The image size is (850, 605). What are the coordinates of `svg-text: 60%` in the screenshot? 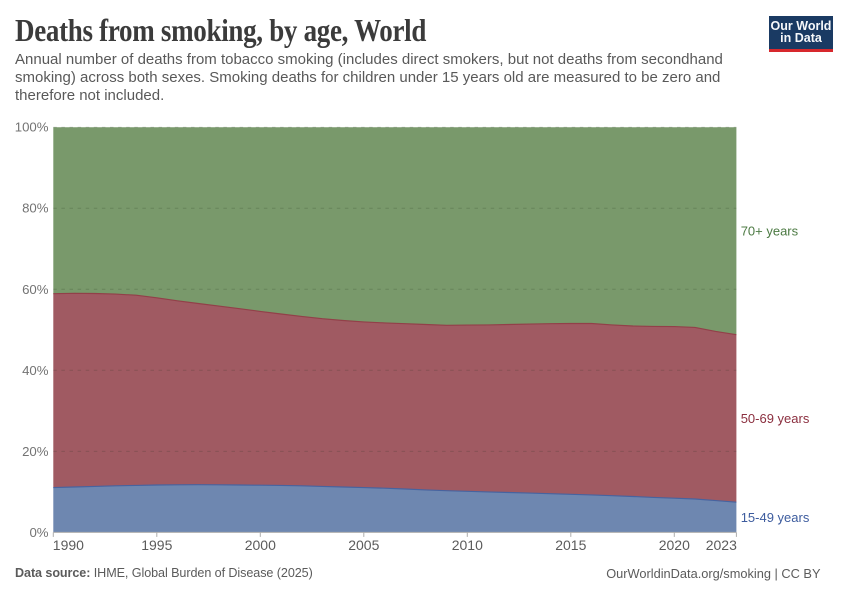 It's located at (35, 289).